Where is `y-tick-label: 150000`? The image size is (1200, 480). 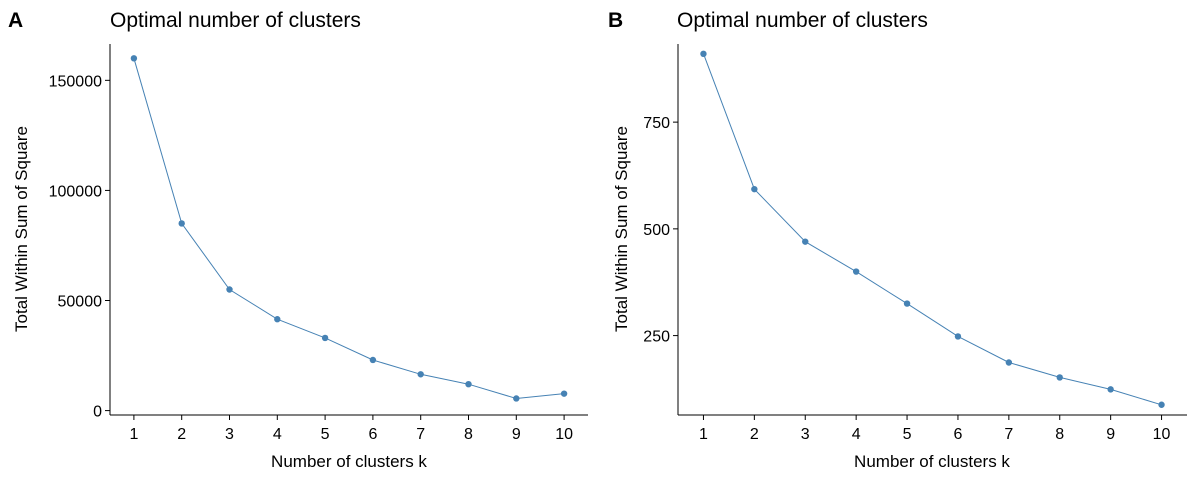 y-tick-label: 150000 is located at coordinates (75, 81).